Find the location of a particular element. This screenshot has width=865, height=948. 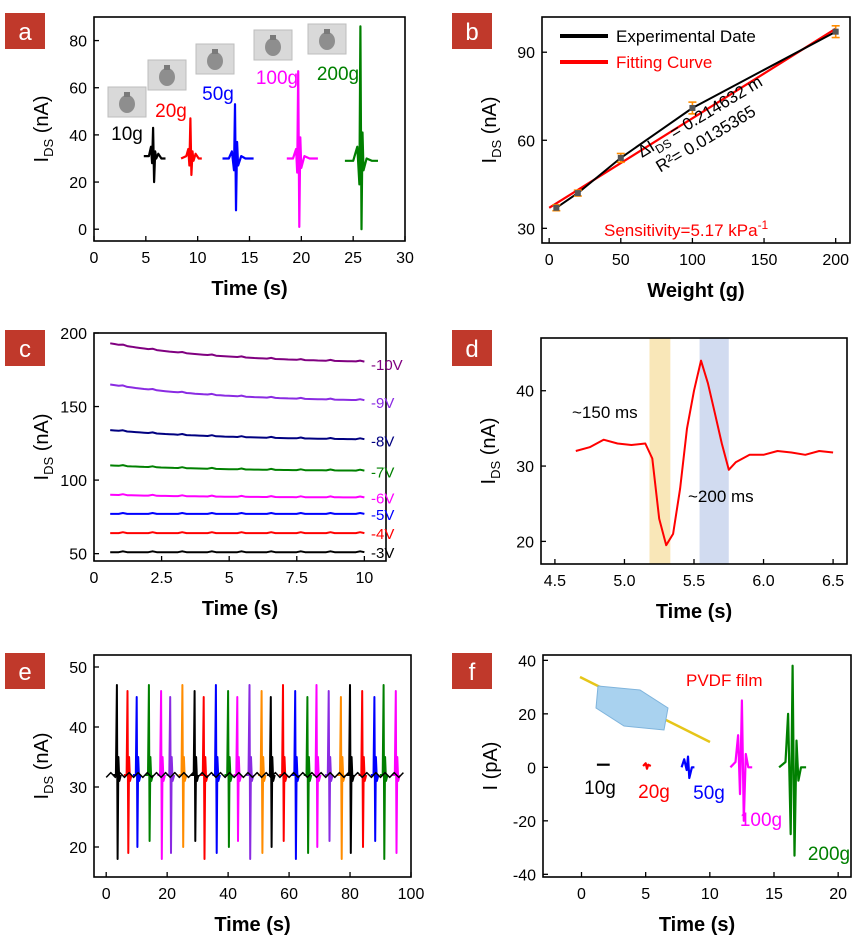

x-tick-label: 50 is located at coordinates (621, 260).